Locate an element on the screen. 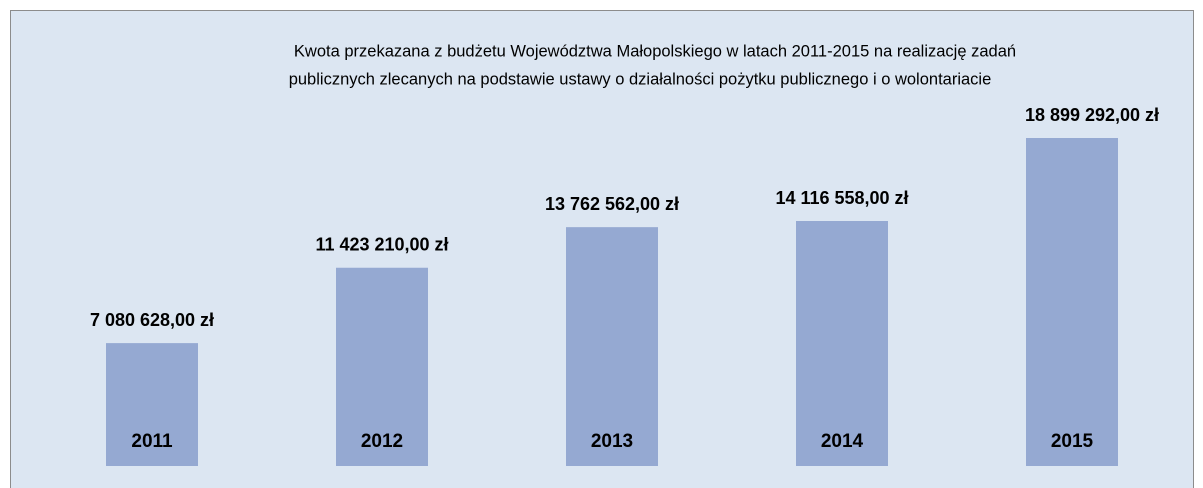 Image resolution: width=1203 pixels, height=488 pixels. category-label: 2013 is located at coordinates (612, 441).